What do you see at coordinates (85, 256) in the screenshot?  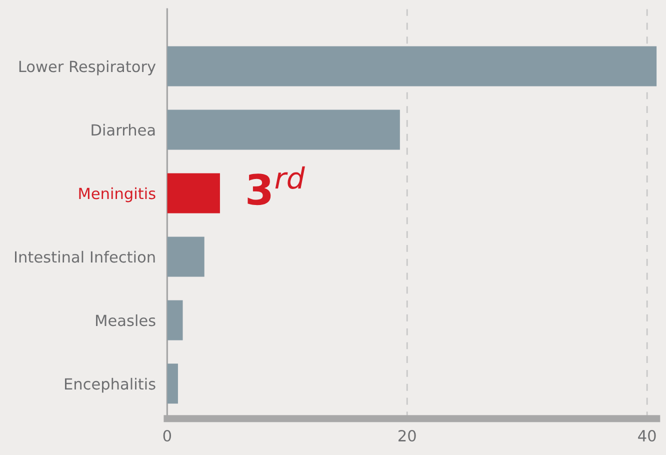 I see `y-tick-label: Intestinal Infection` at bounding box center [85, 256].